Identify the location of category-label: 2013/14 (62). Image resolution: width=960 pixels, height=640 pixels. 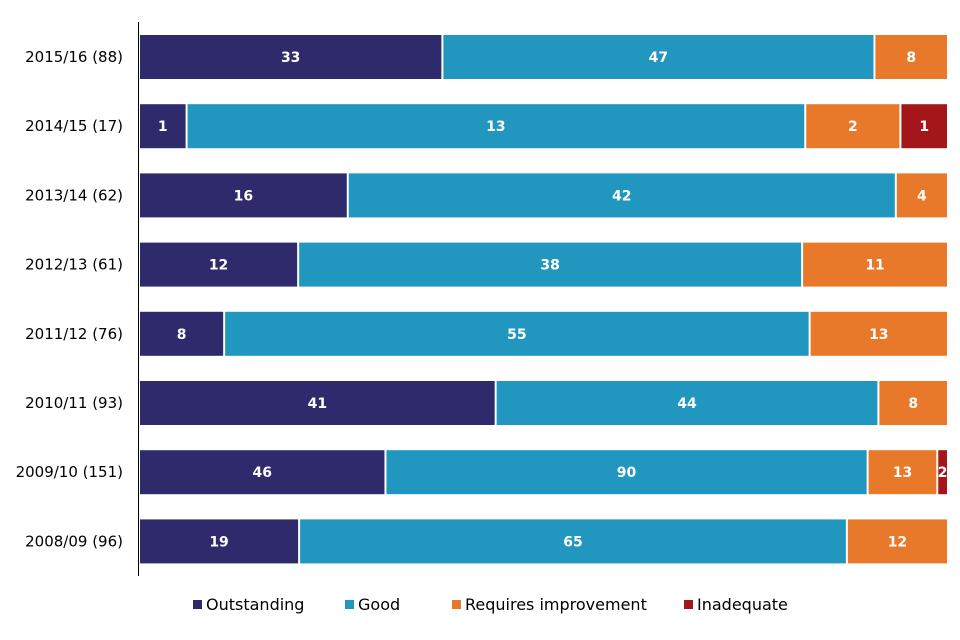
(74, 195).